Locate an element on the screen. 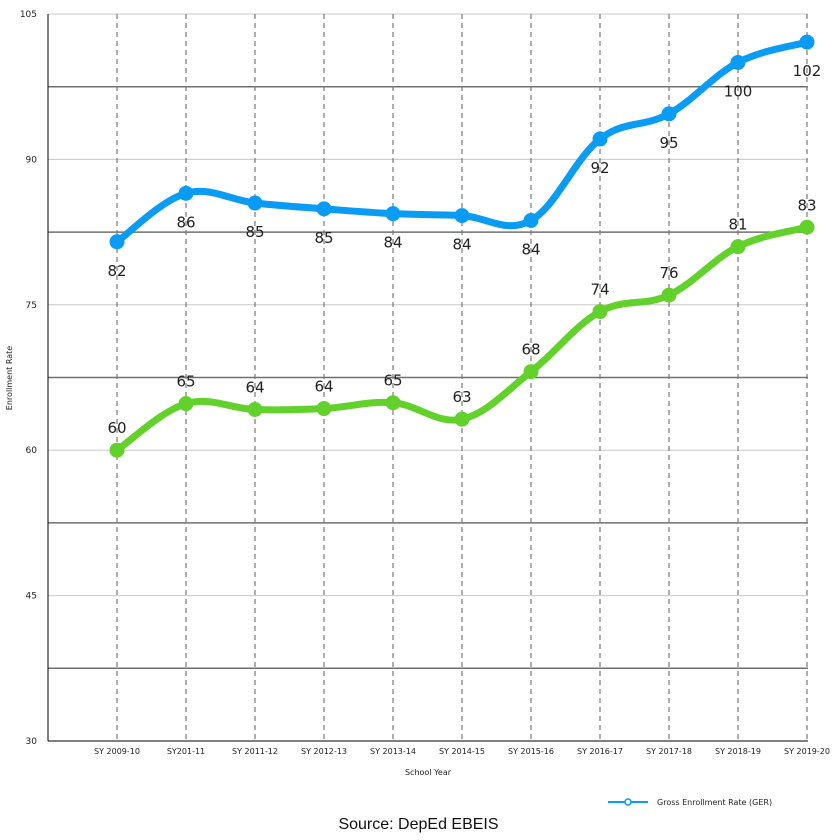 The image size is (837, 840). x-tick-label: SY 2016-17 is located at coordinates (600, 751).